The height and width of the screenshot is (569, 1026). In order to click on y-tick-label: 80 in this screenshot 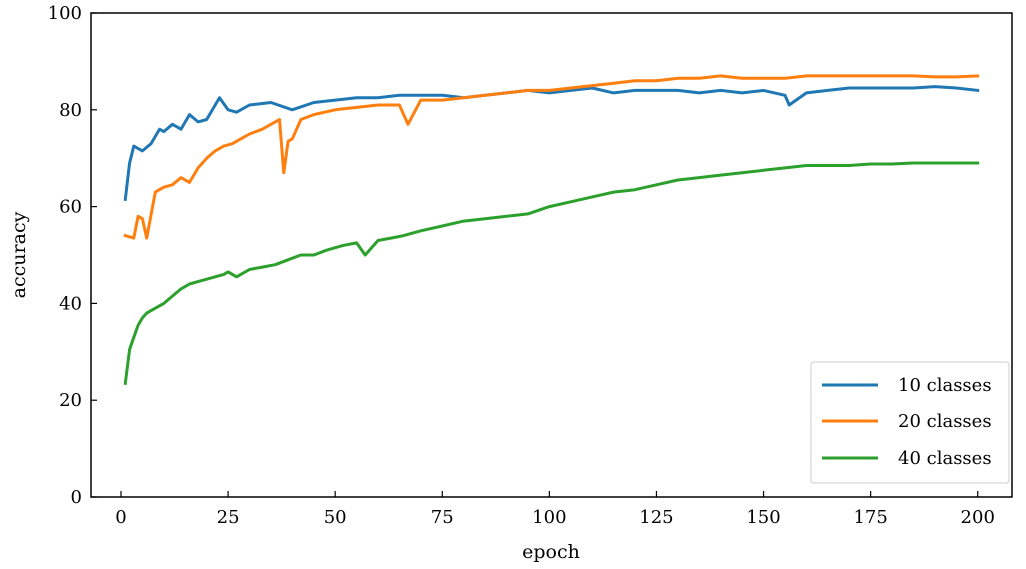, I will do `click(70, 110)`.